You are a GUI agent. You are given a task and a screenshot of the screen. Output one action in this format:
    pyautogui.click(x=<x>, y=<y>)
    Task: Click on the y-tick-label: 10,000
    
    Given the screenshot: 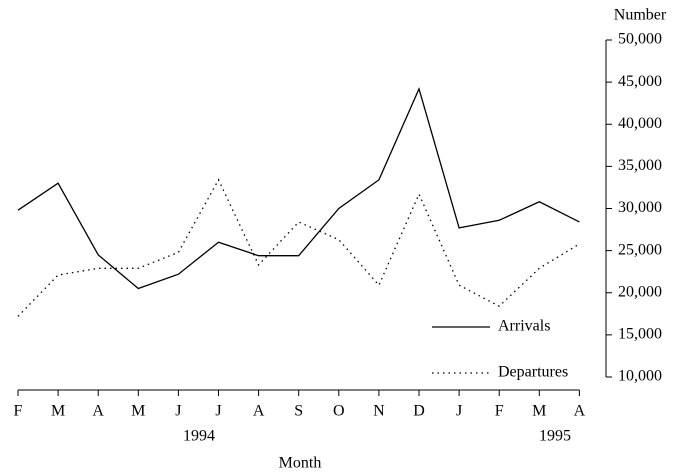 What is the action you would take?
    pyautogui.click(x=640, y=376)
    